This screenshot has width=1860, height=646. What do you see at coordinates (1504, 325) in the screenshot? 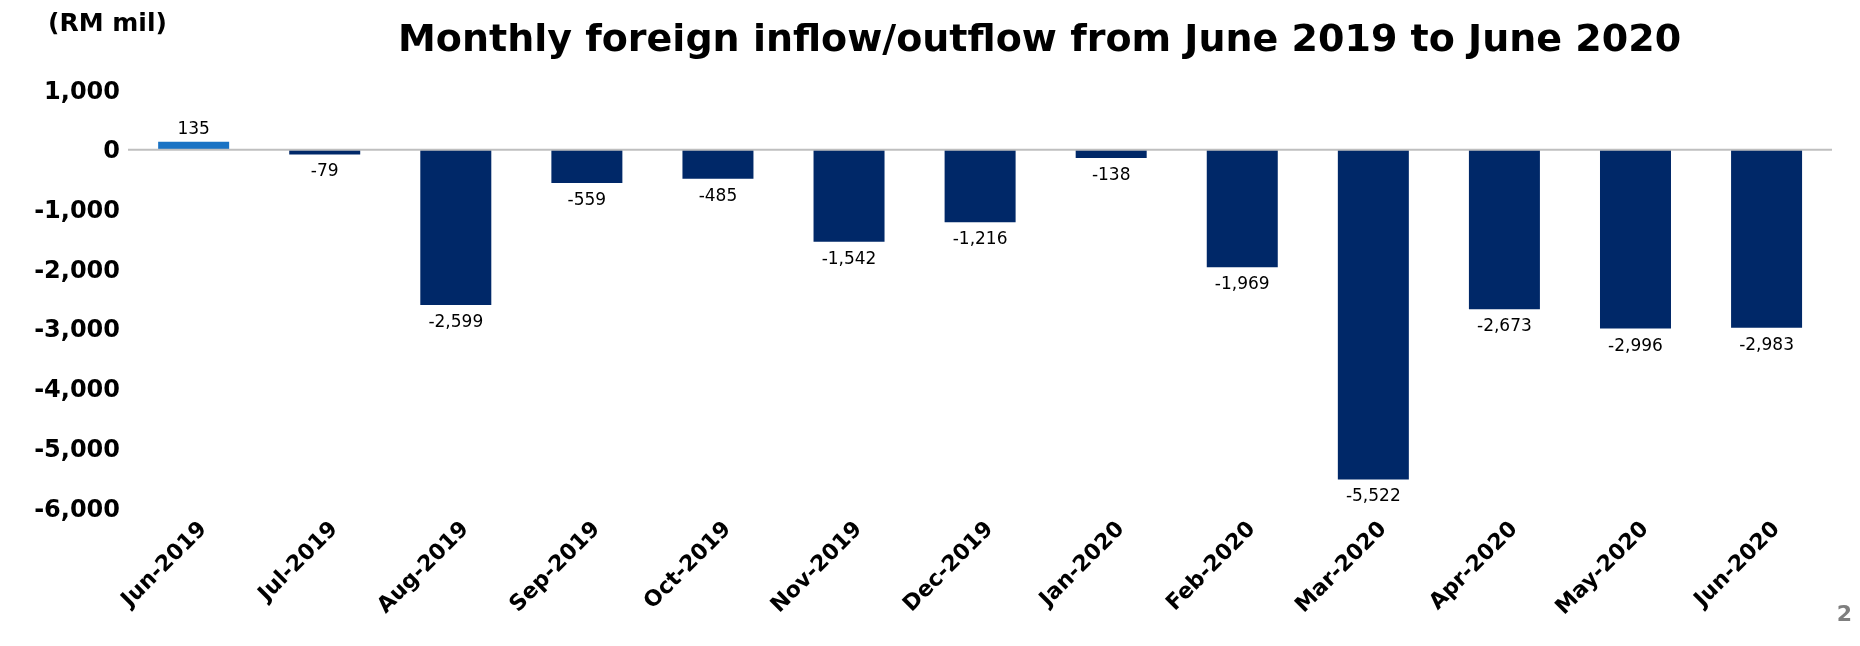
I see `data-label: -2,673` at bounding box center [1504, 325].